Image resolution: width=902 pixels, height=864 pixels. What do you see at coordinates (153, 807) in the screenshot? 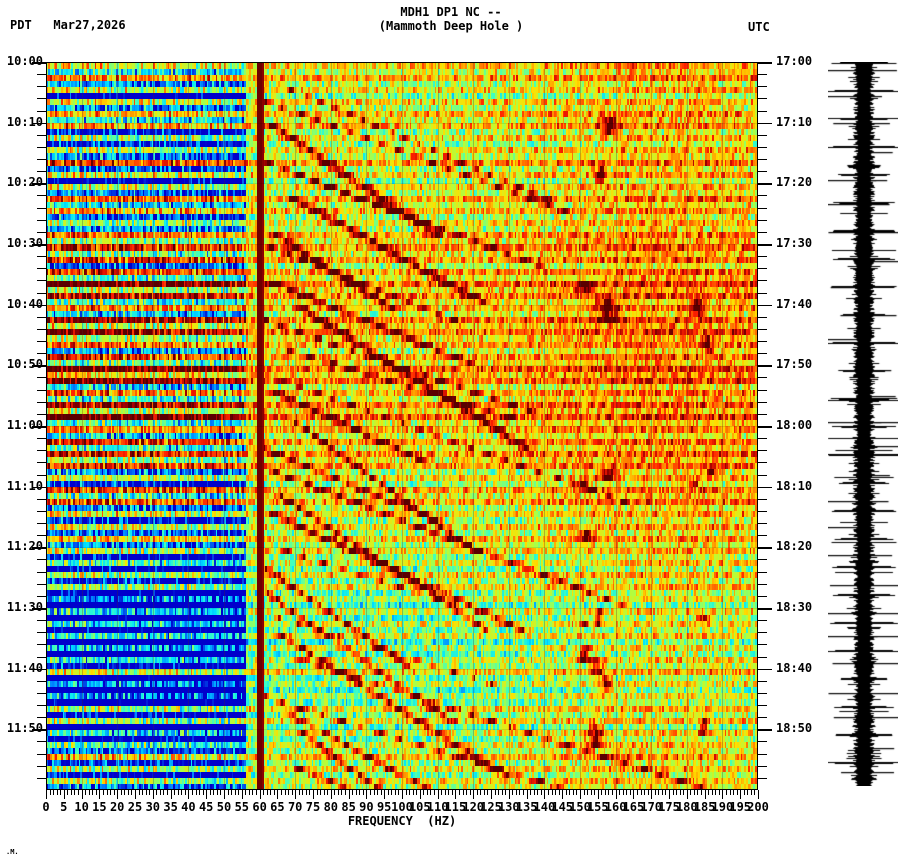
I see `freq-label: 30` at bounding box center [153, 807].